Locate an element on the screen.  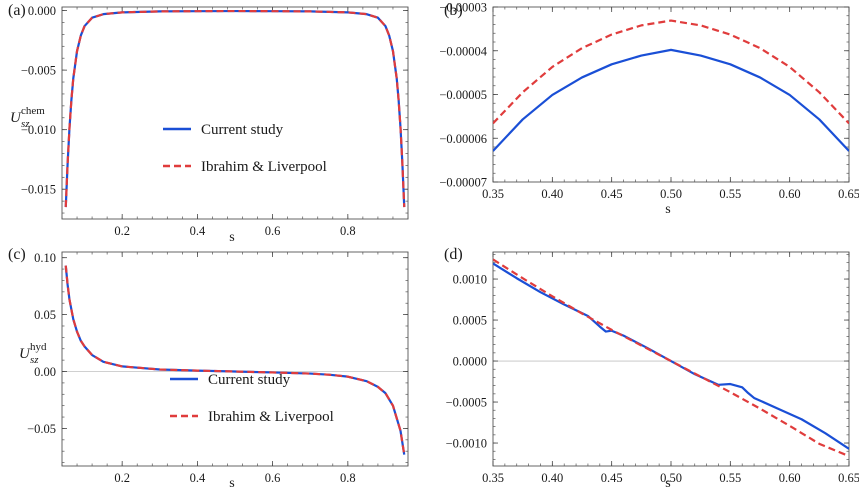
y-tick-label: 0.0010 is located at coordinates (470, 280).